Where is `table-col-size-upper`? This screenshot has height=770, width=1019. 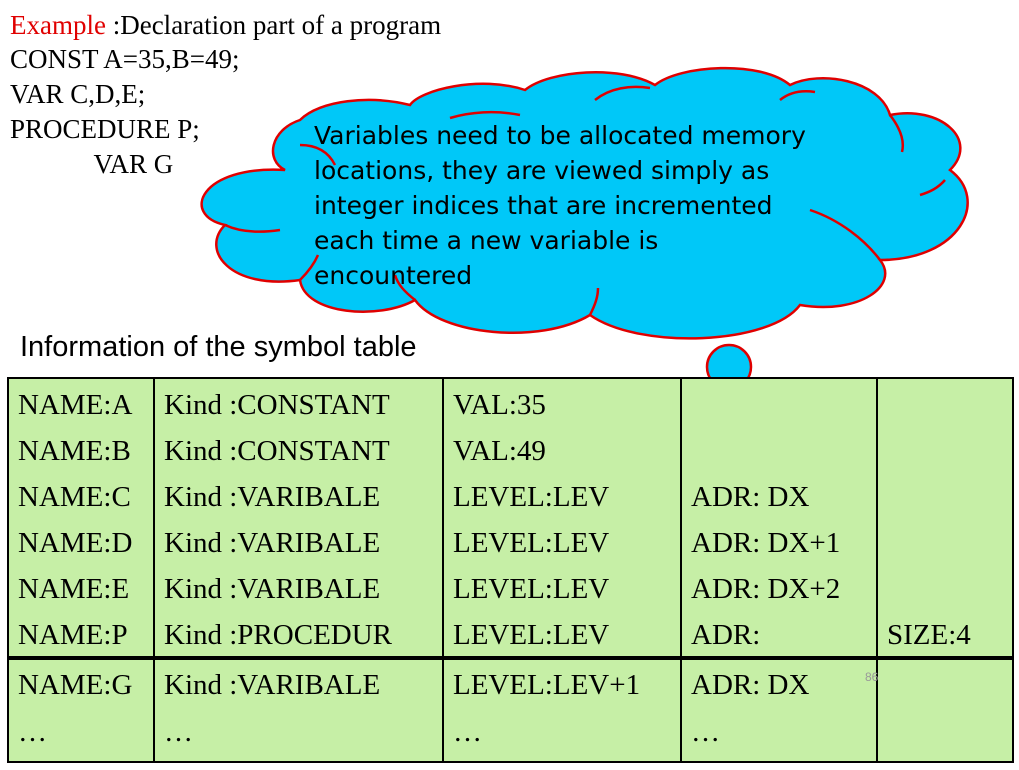
table-col-size-upper is located at coordinates (945, 517).